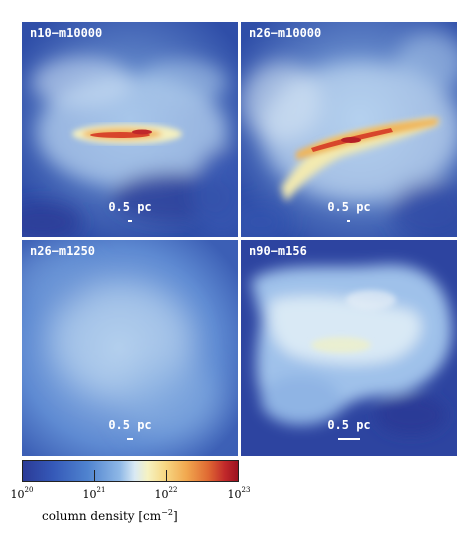  Describe the element at coordinates (285, 33) in the screenshot. I see `panel-label: n26−m10000` at that location.